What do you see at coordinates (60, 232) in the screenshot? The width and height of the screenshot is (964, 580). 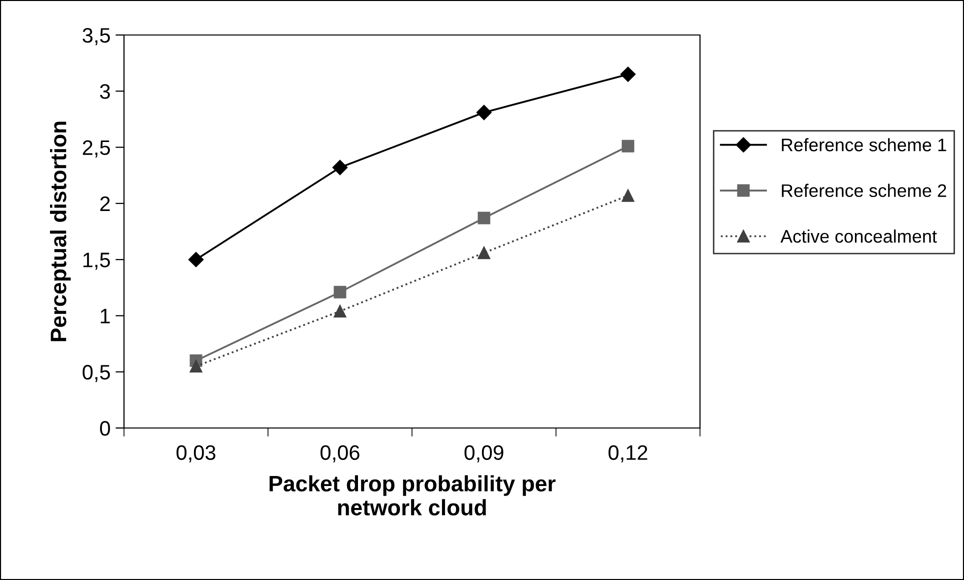 I see `y-axis-title: Perceptual distortion` at bounding box center [60, 232].